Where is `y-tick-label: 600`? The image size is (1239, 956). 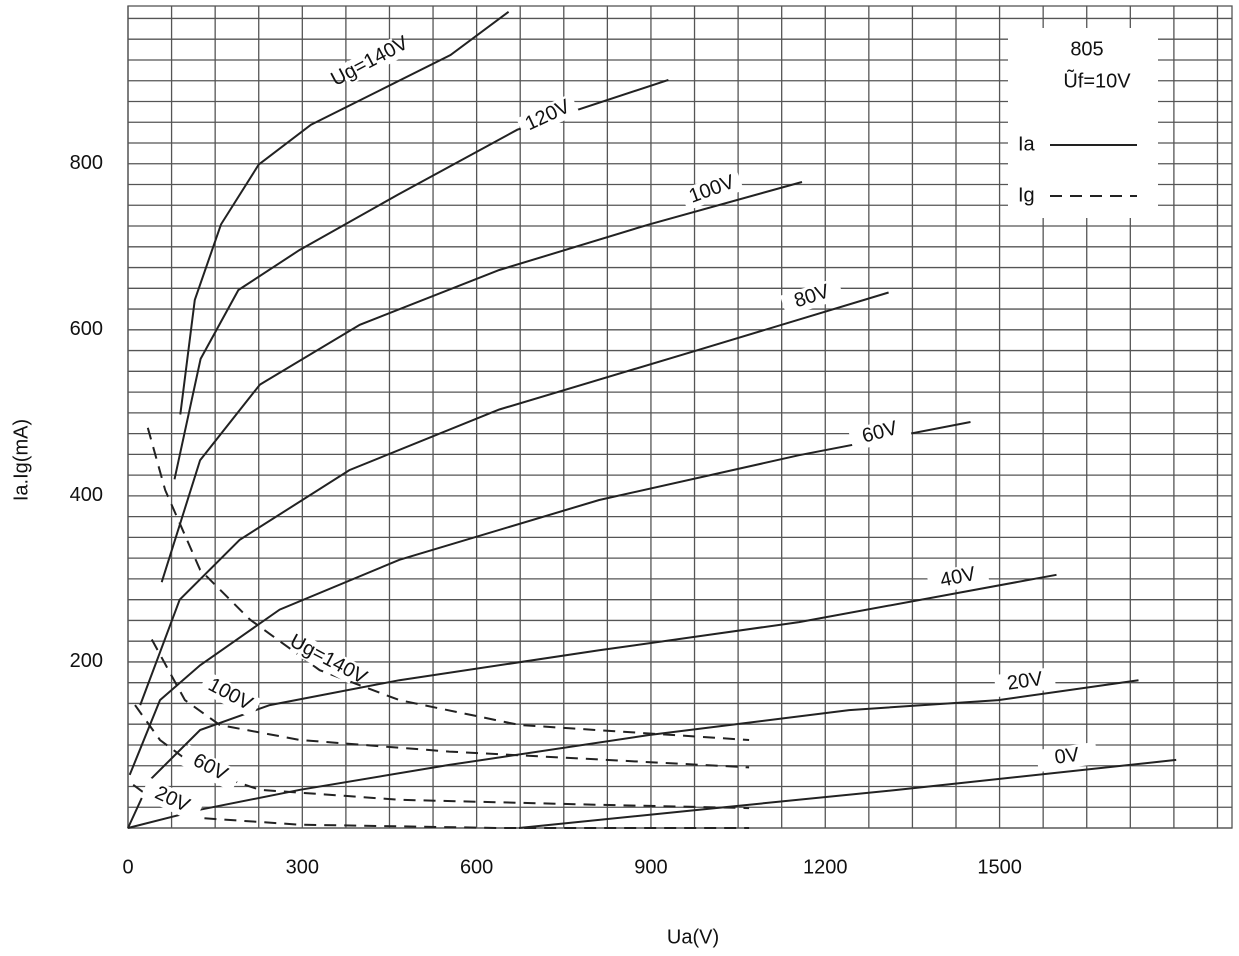
y-tick-label: 600 is located at coordinates (86, 329).